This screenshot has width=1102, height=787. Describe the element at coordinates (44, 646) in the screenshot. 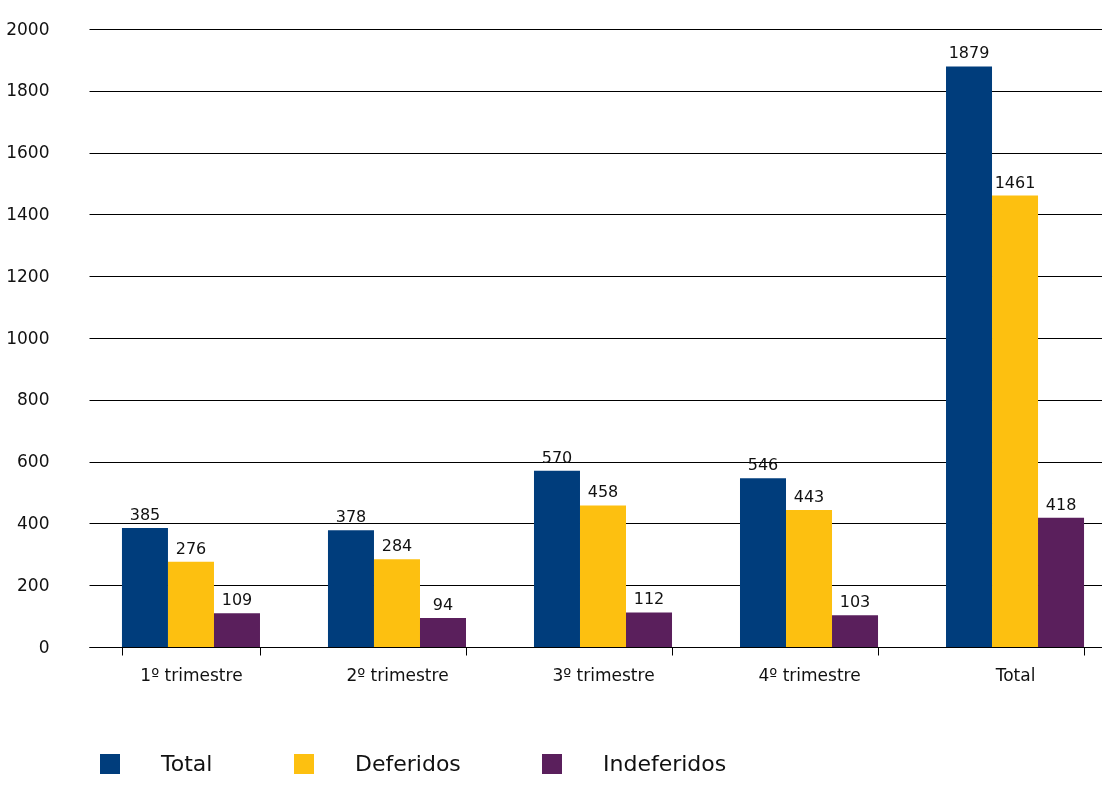

I see `y-tick-label: 0` at that location.